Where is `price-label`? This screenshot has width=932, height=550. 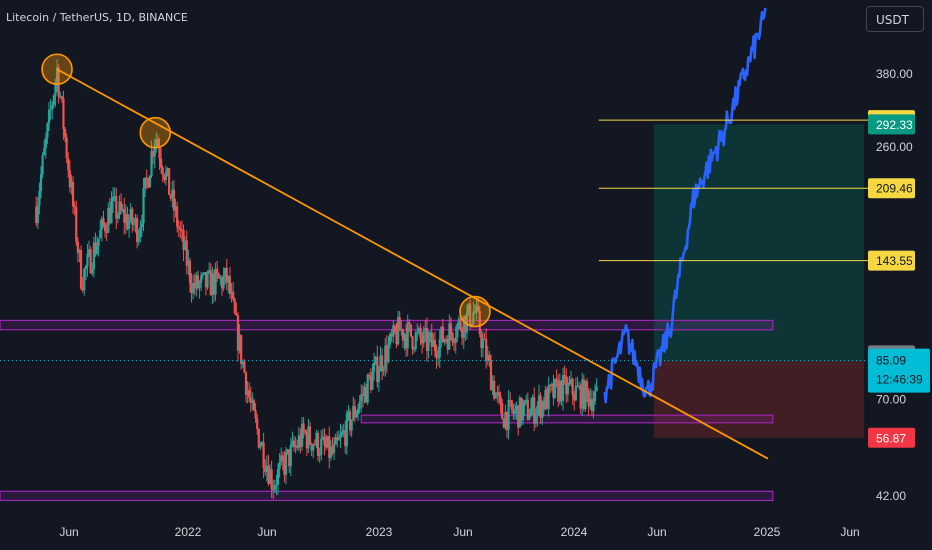 price-label is located at coordinates (891, 188).